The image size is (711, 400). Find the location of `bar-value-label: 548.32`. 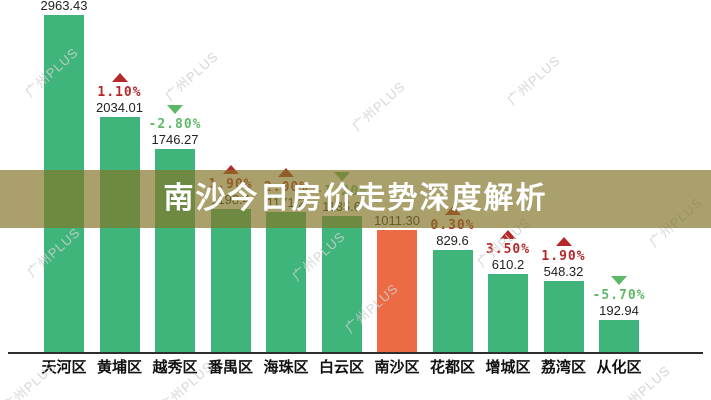

bar-value-label: 548.32 is located at coordinates (563, 271).